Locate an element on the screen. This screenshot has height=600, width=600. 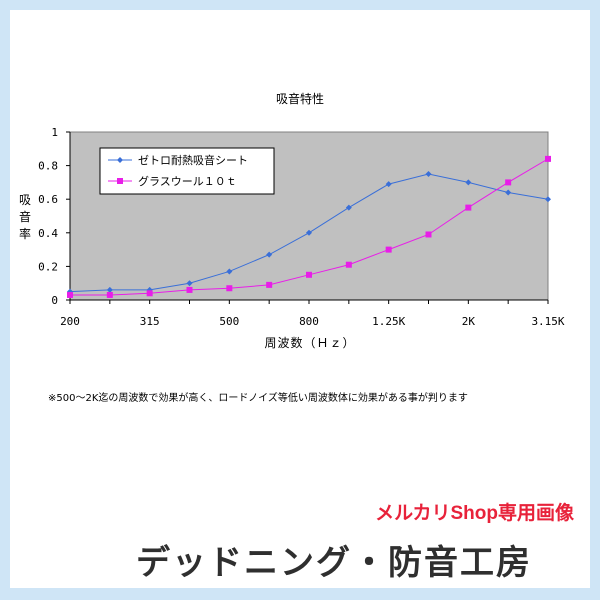
x-tick-label: 500 is located at coordinates (229, 321).